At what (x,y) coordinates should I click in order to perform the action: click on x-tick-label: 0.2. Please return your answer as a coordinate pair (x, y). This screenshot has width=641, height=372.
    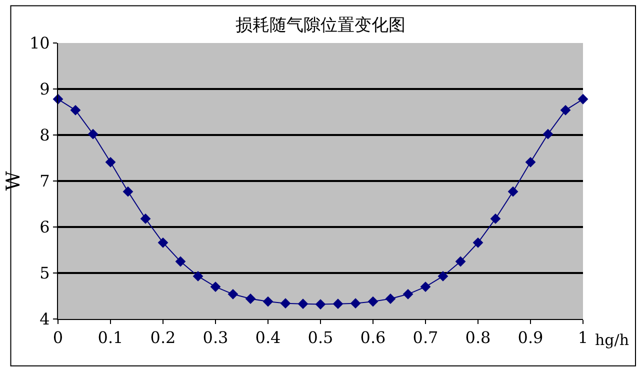
    Looking at the image, I should click on (163, 338).